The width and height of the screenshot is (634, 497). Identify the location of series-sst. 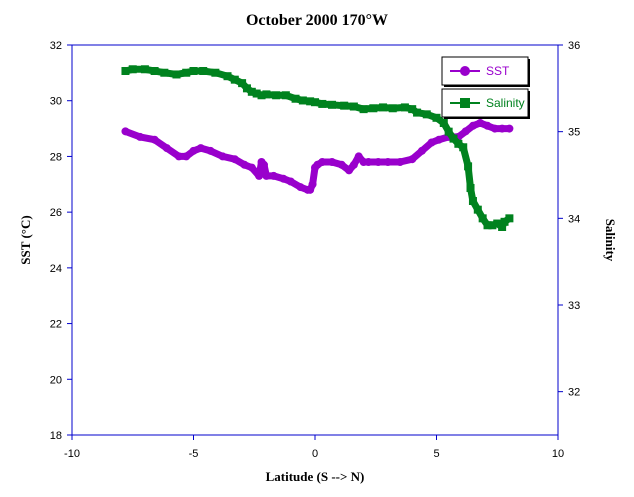
(317, 156).